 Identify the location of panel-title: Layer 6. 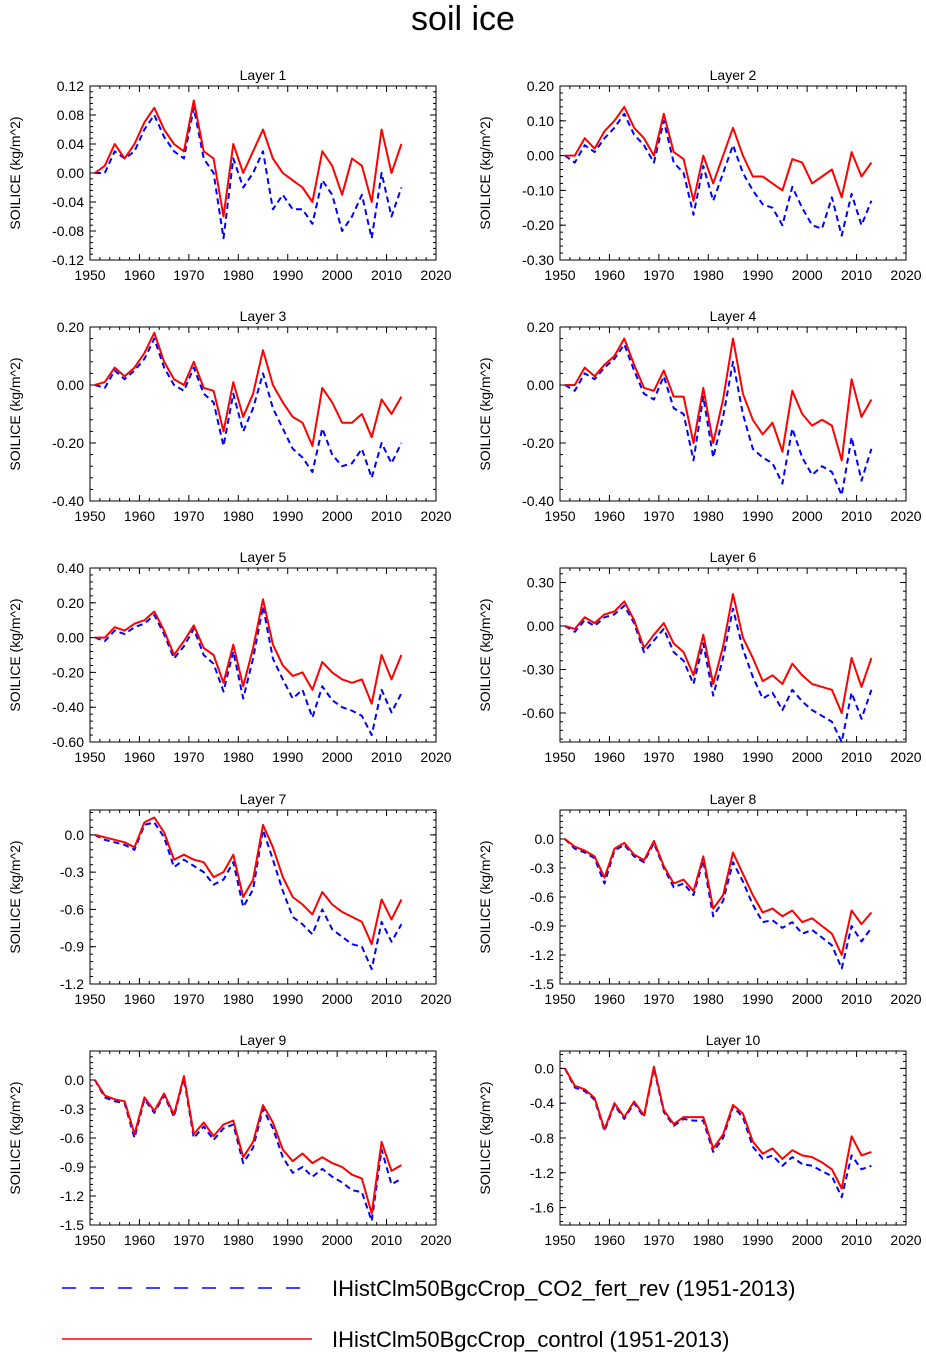
(733, 557).